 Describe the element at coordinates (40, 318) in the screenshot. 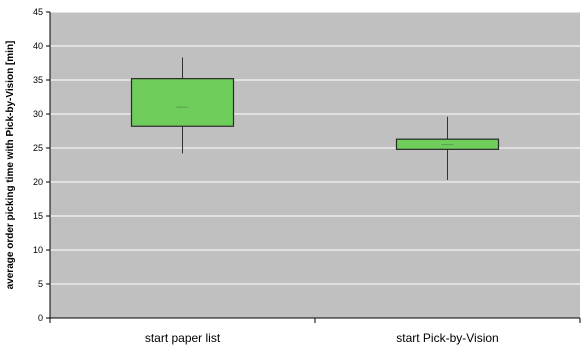

I see `y-tick-label: 0` at that location.